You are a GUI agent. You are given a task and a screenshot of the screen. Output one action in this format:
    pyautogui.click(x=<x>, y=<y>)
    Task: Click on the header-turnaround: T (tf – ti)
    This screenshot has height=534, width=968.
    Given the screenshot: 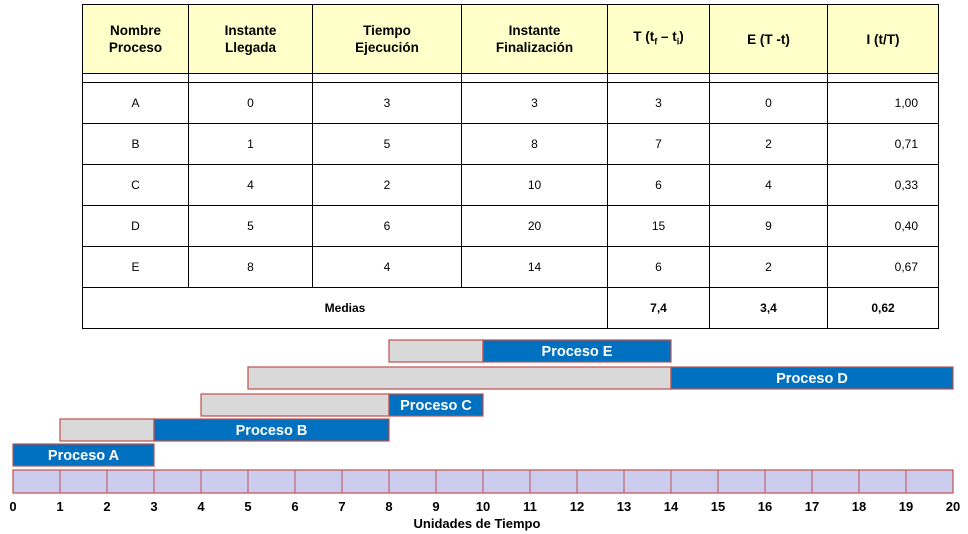 What is the action you would take?
    pyautogui.click(x=658, y=39)
    